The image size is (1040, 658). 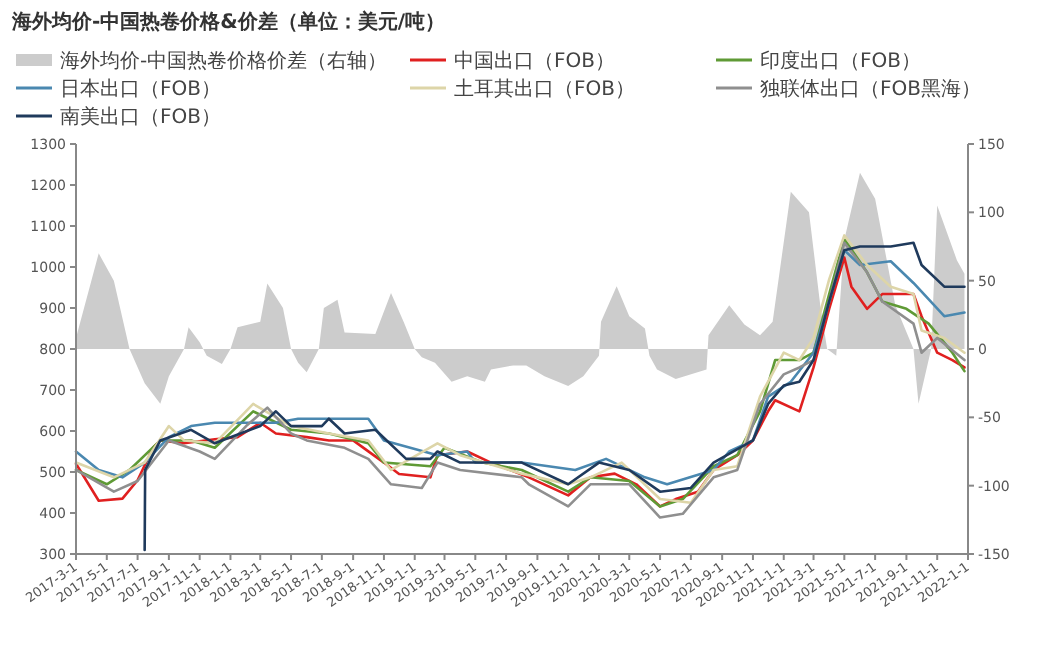 I want to click on chart-title: 海外均价-中国热卷价格&价差（单位：美元/吨）, so click(x=228, y=22).